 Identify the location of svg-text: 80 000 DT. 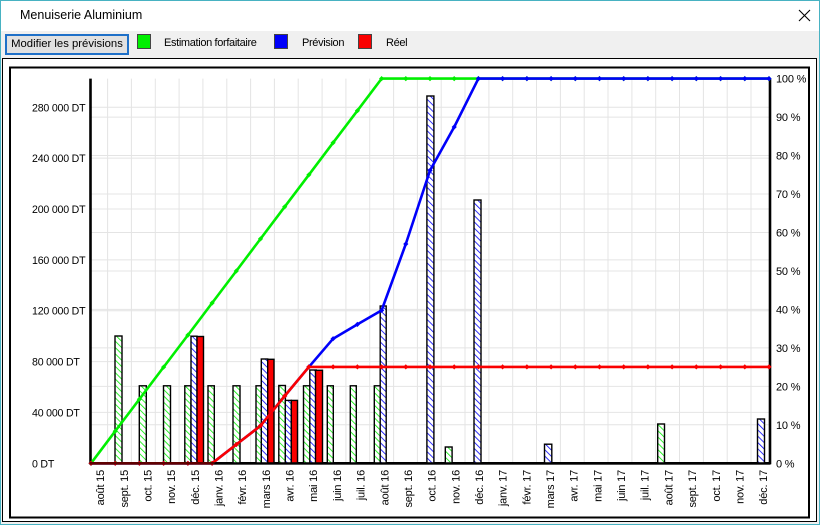
(56, 363).